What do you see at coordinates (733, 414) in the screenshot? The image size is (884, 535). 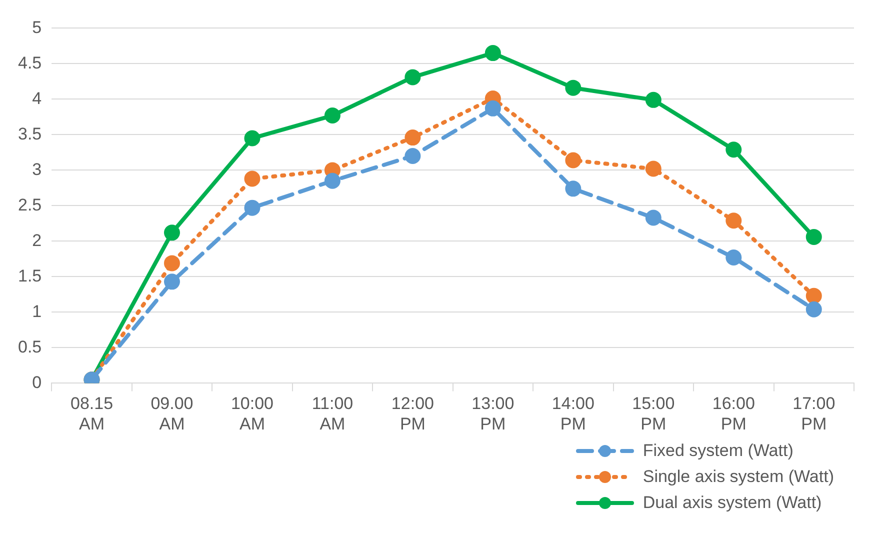 I see `x-tick-label: 16:00 PM` at bounding box center [733, 414].